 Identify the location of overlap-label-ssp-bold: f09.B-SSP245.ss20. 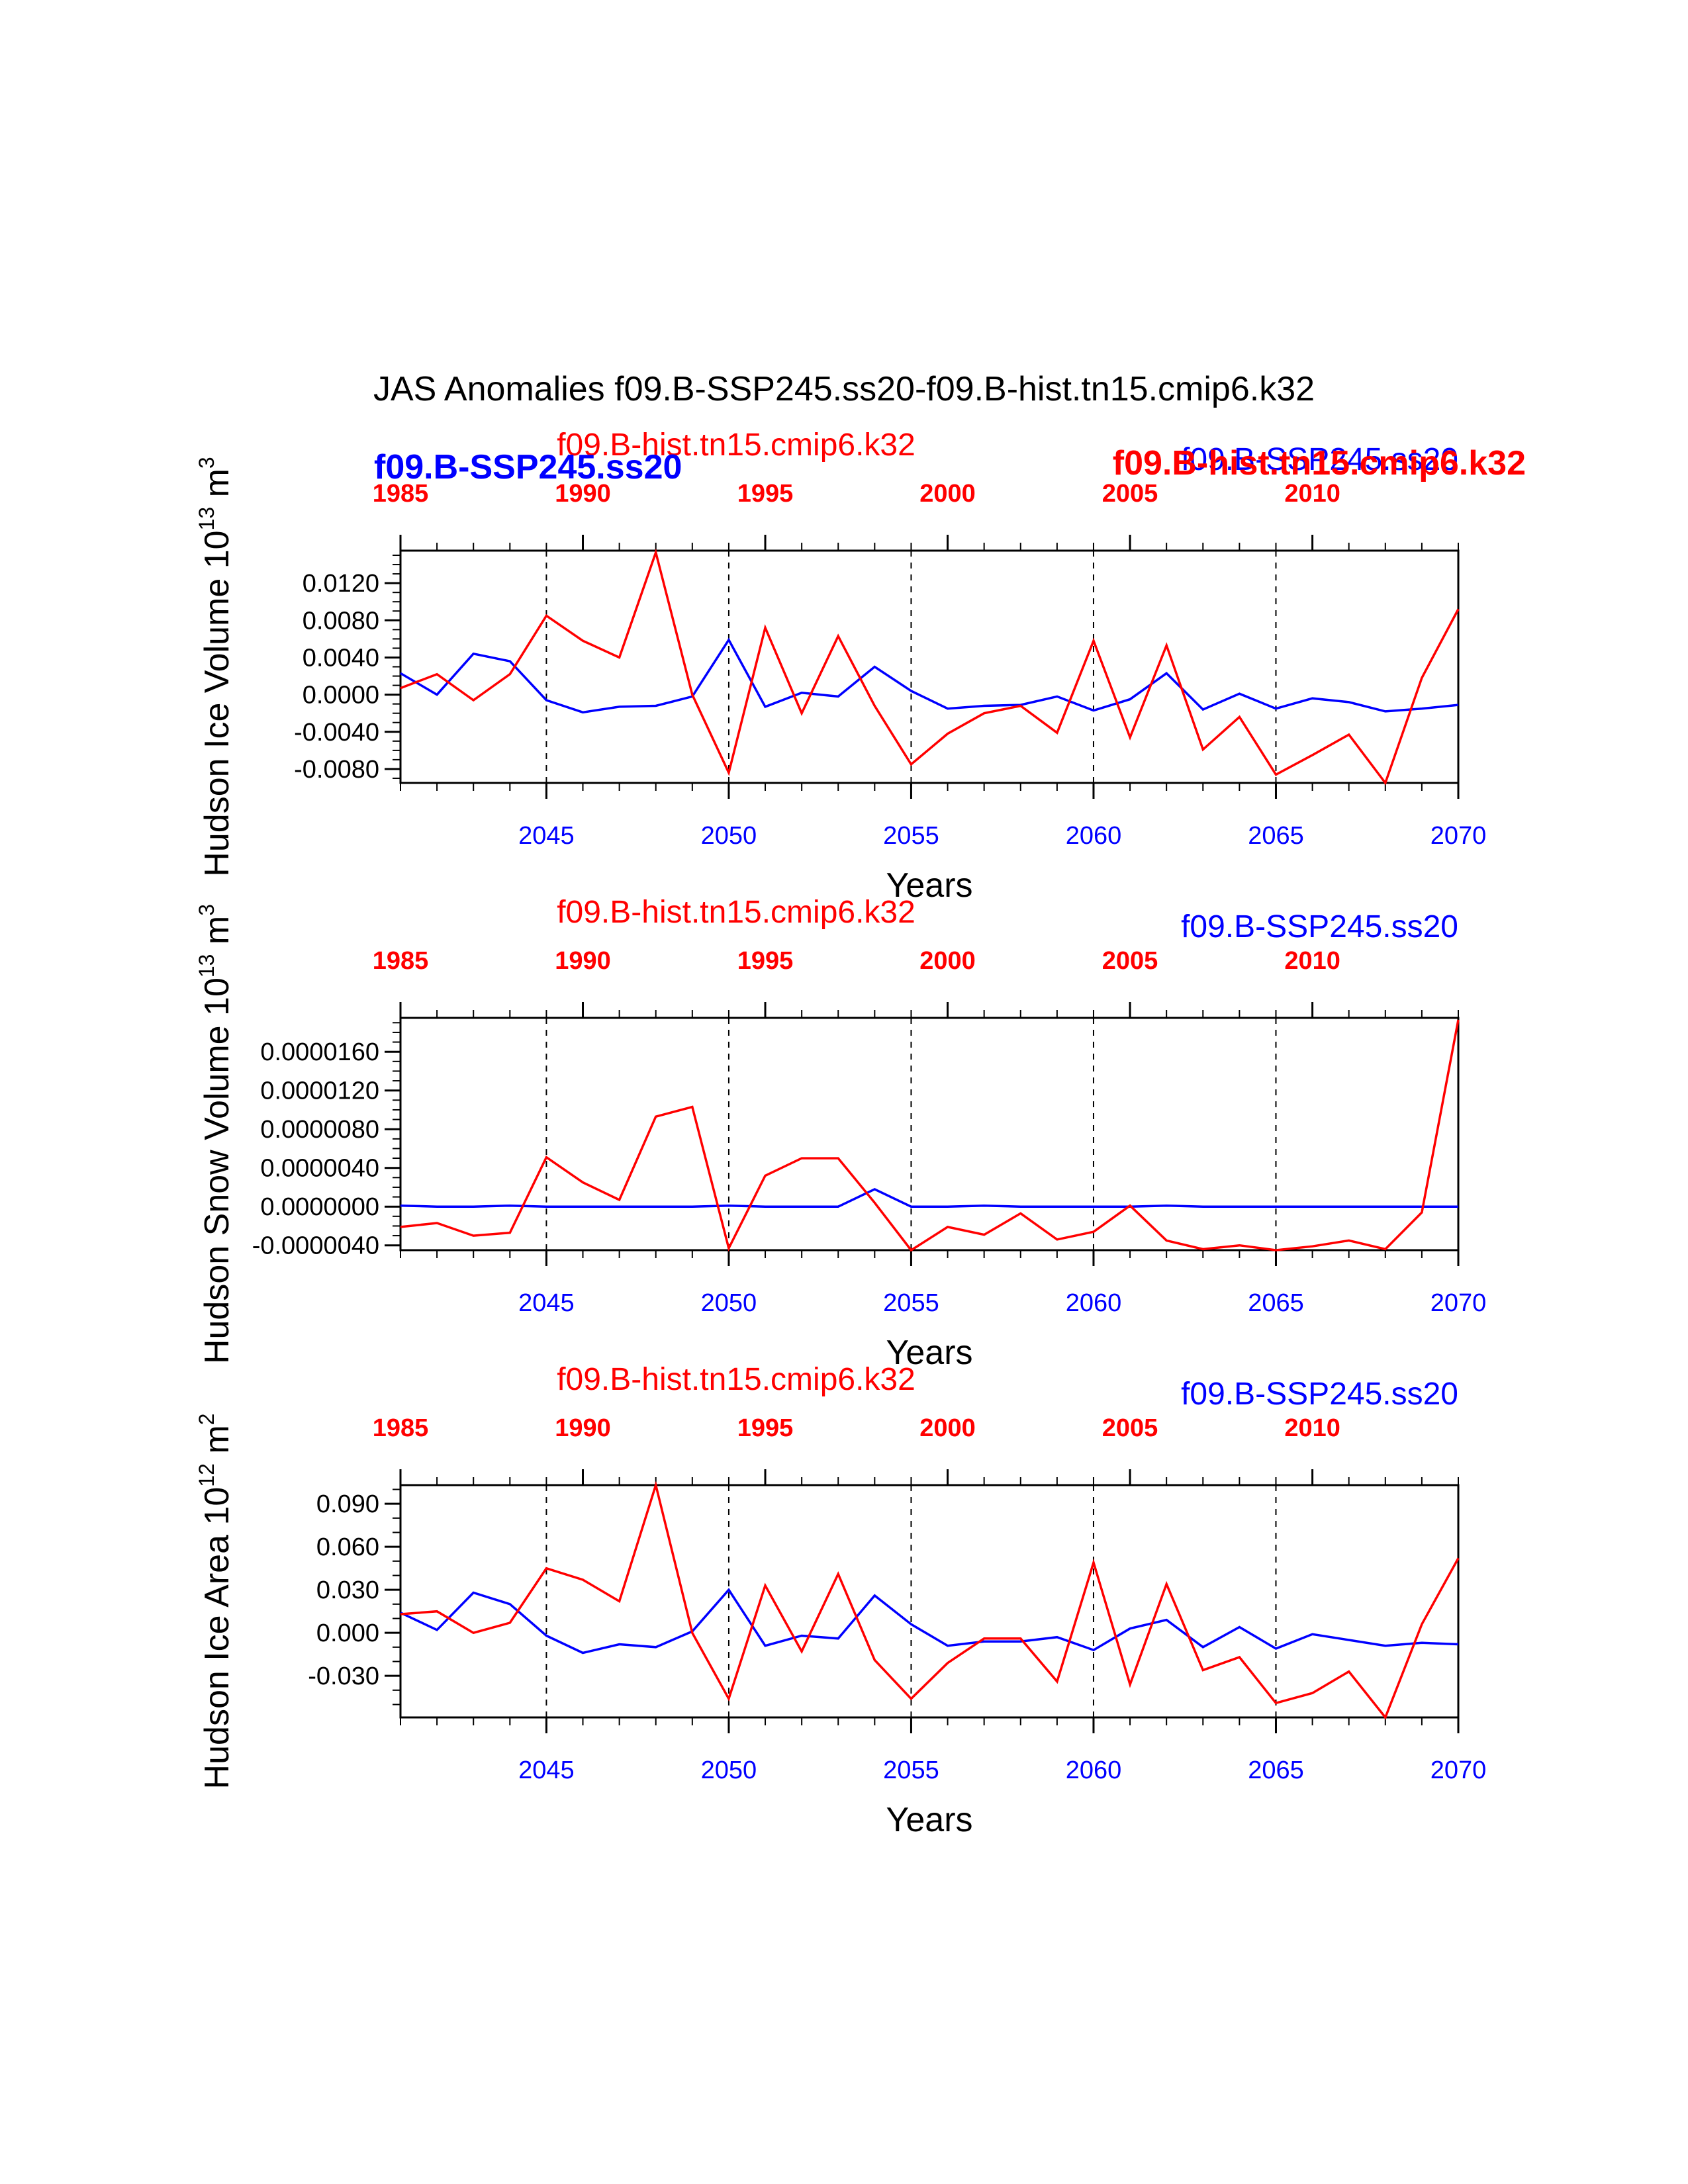
(528, 467).